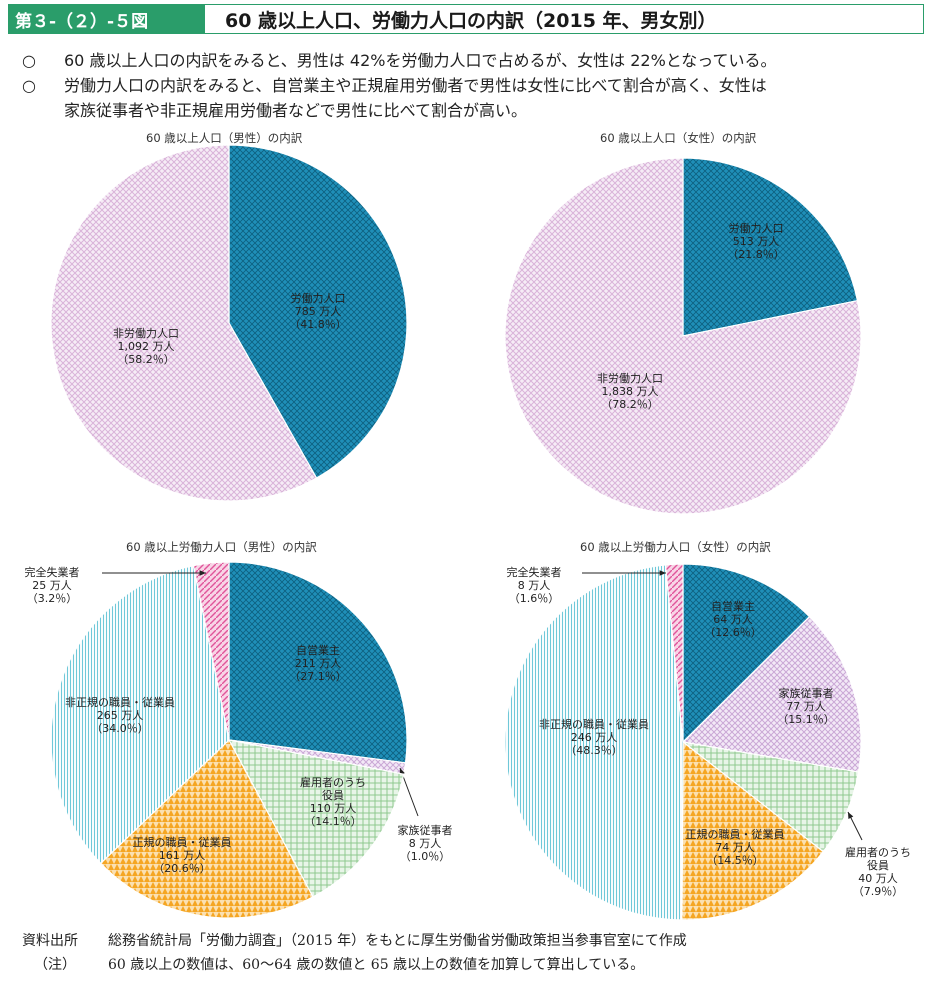 This screenshot has width=932, height=986. What do you see at coordinates (296, 110) in the screenshot?
I see `summary-text-2b: 家族従事者や非正規雇用労働者などで男性に比べて割合が高い。` at bounding box center [296, 110].